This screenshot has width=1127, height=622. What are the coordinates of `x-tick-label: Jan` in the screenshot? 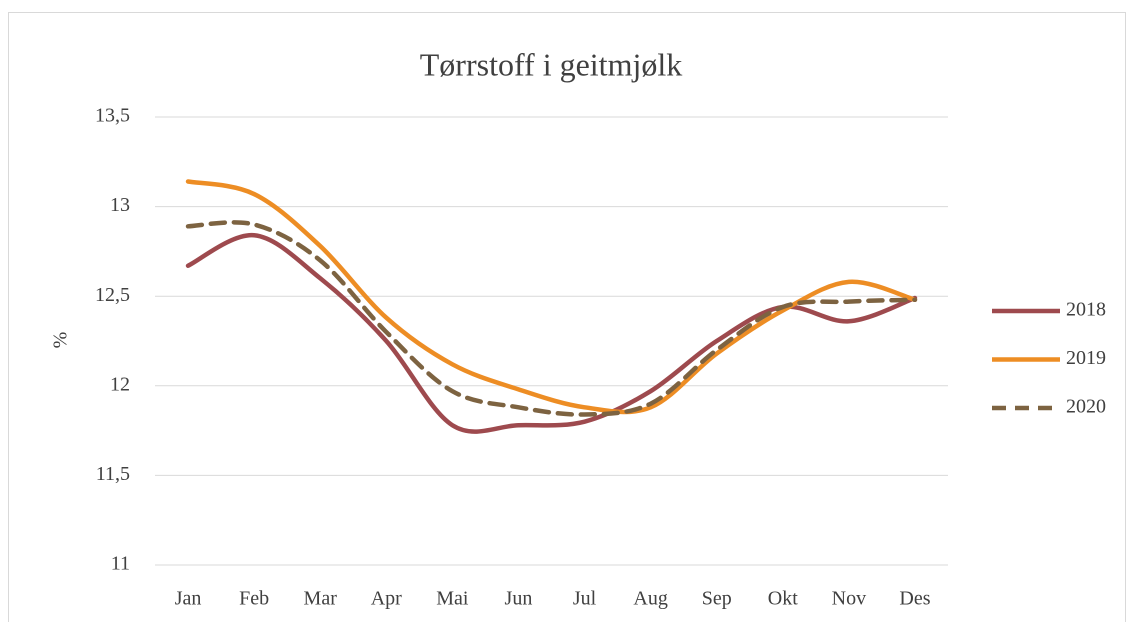 It's located at (188, 599).